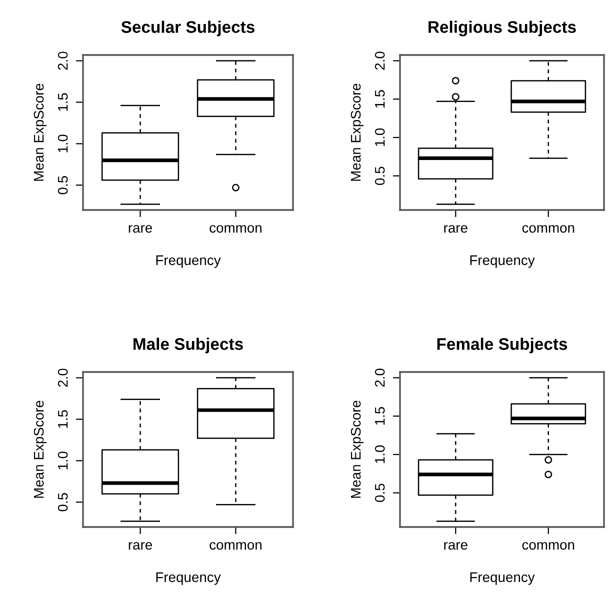 This screenshot has height=599, width=608. Describe the element at coordinates (502, 28) in the screenshot. I see `chart-title: Religious Subjects` at that location.